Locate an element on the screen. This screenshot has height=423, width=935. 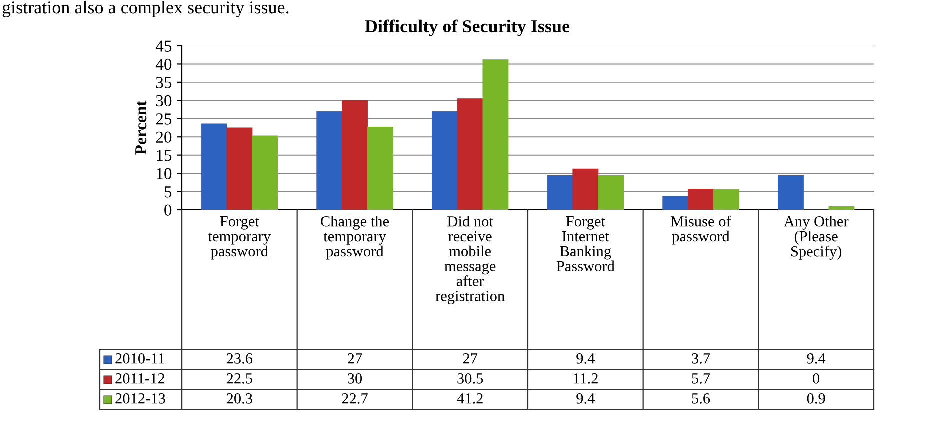
x-tick-label: Any Other (Please Specify) is located at coordinates (816, 238).